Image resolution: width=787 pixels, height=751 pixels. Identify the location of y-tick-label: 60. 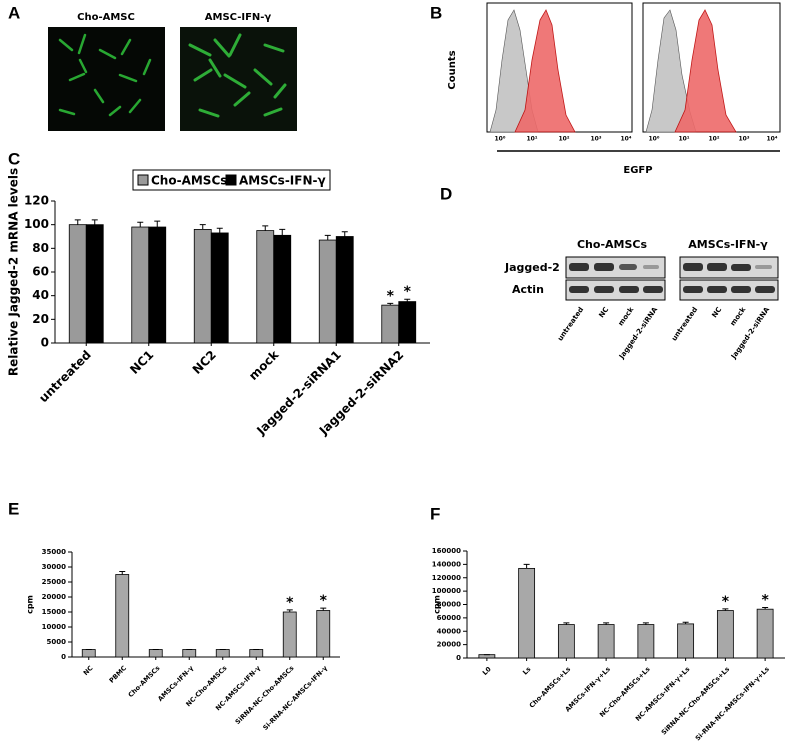
(40, 272).